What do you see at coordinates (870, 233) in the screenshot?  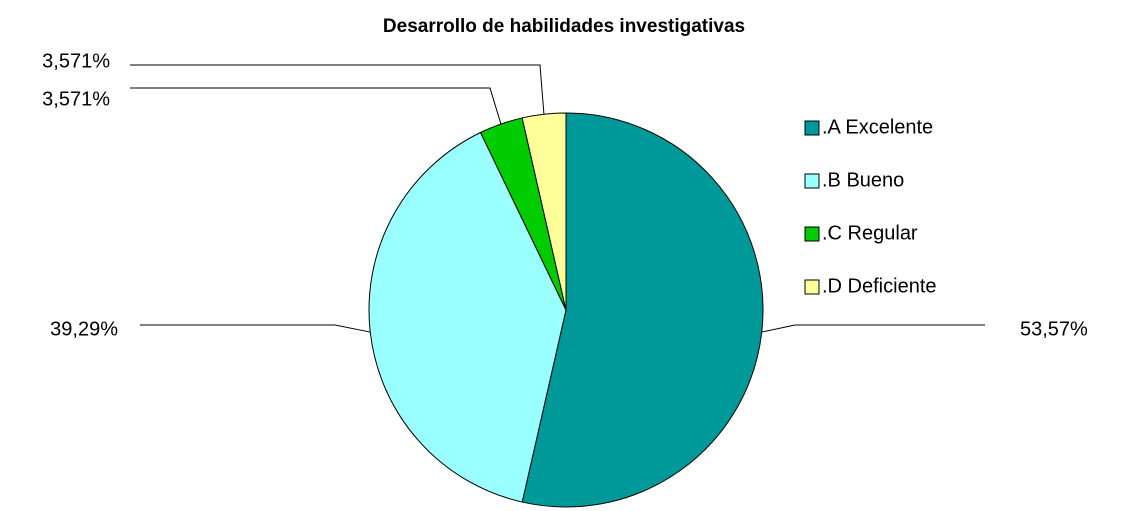 I see `legend-label: .C Regular` at bounding box center [870, 233].